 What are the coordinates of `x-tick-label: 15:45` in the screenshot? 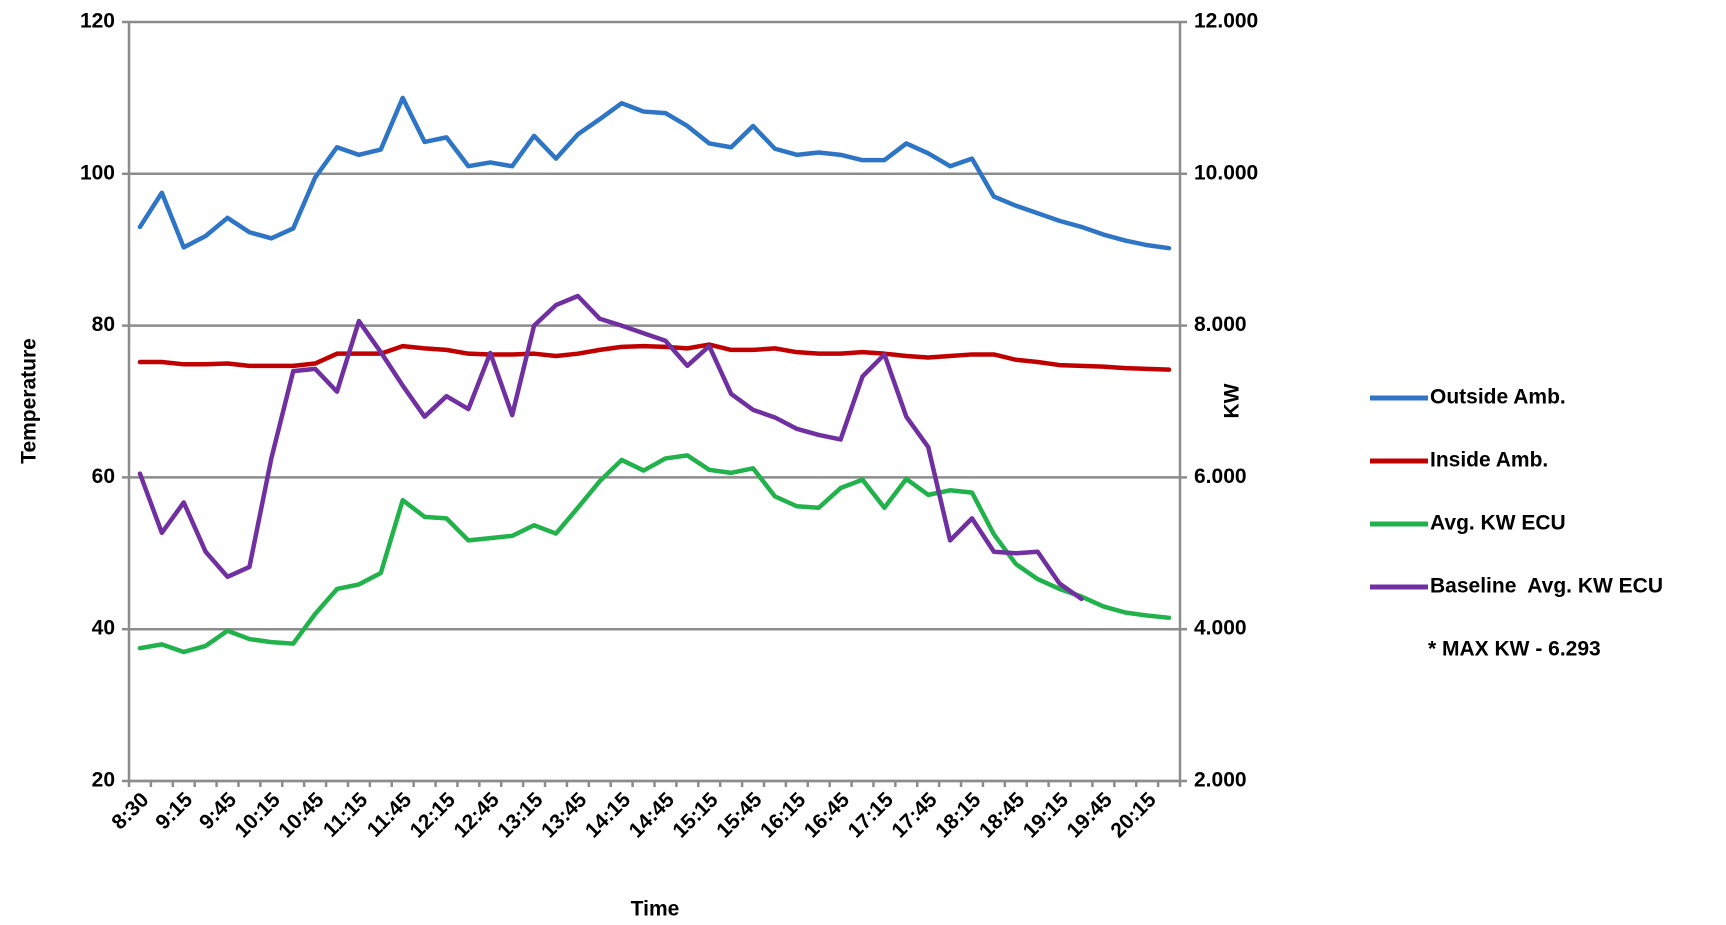 It's located at (739, 815).